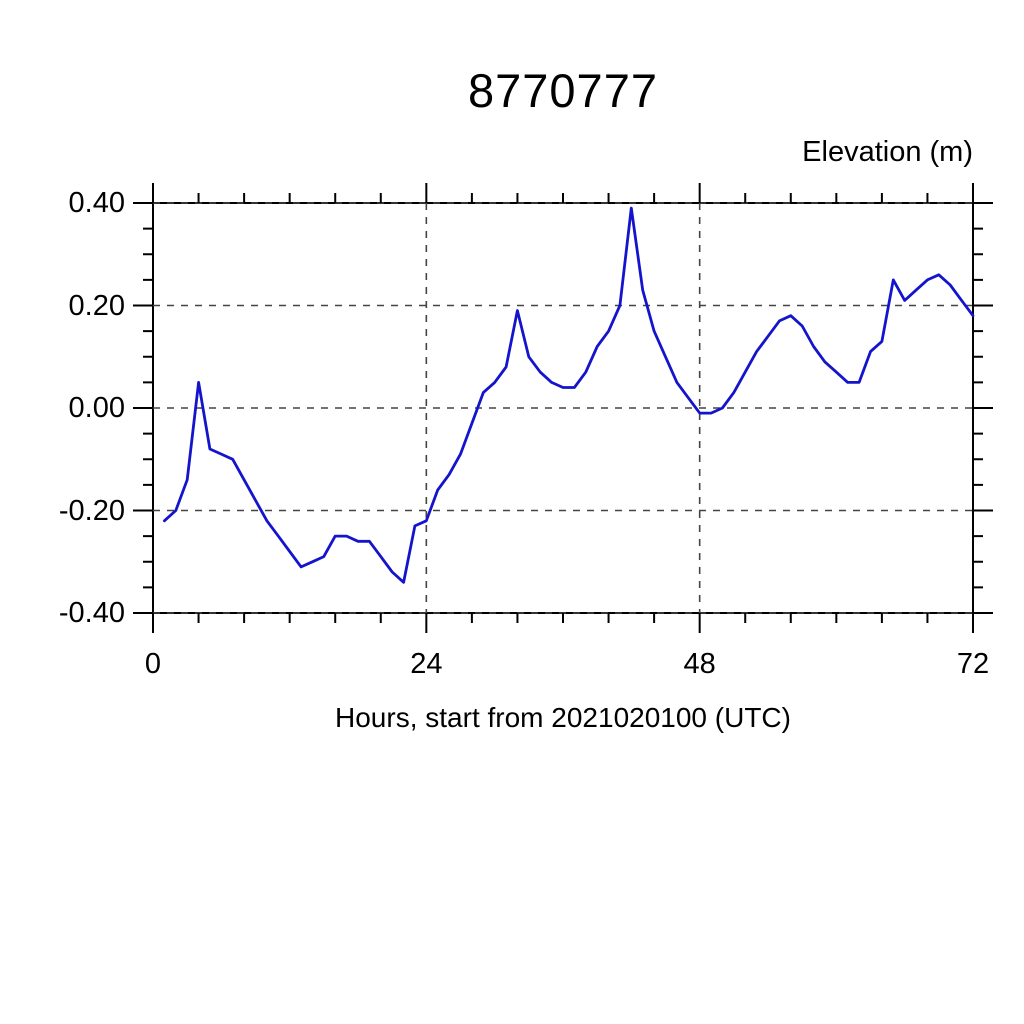 The height and width of the screenshot is (1024, 1024). Describe the element at coordinates (426, 664) in the screenshot. I see `x-tick-label: 24` at that location.